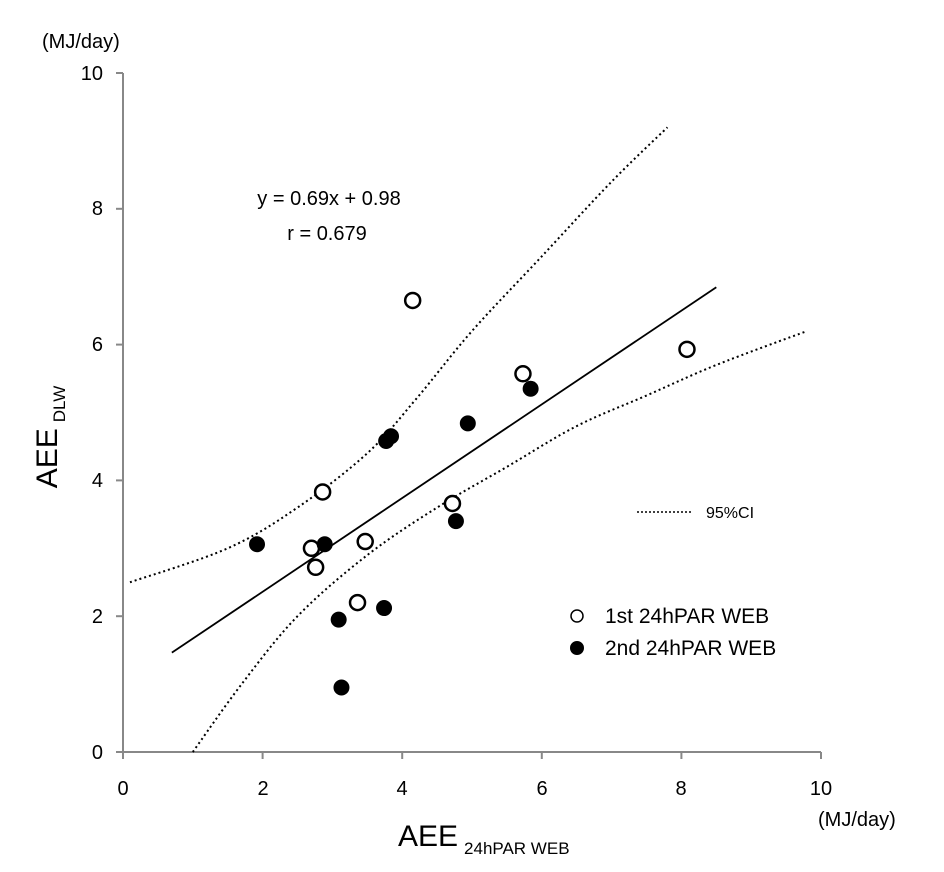 The image size is (944, 872). What do you see at coordinates (730, 513) in the screenshot?
I see `ci-legend-label: 95%CI` at bounding box center [730, 513].